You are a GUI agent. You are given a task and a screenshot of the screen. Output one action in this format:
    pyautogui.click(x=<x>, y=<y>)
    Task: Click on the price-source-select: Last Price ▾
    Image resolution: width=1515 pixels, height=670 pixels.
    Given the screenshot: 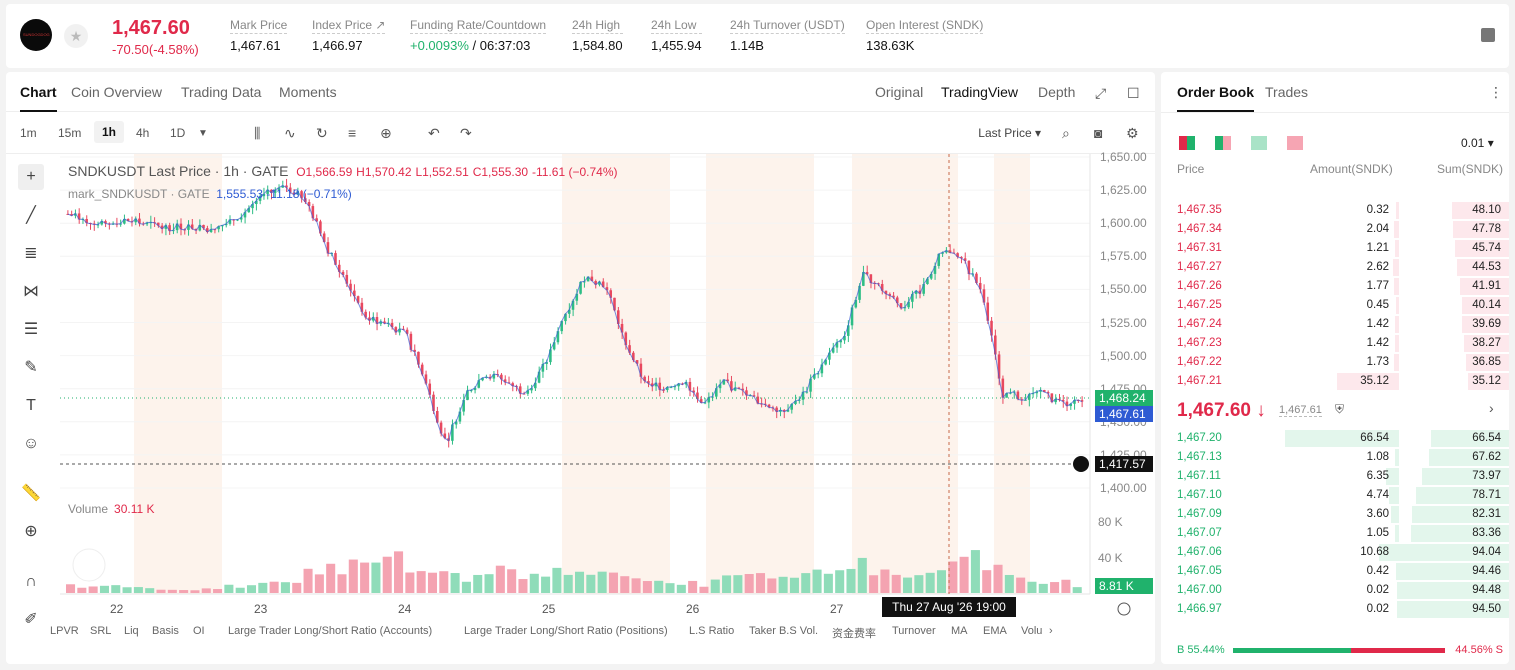 What is the action you would take?
    pyautogui.click(x=1009, y=133)
    